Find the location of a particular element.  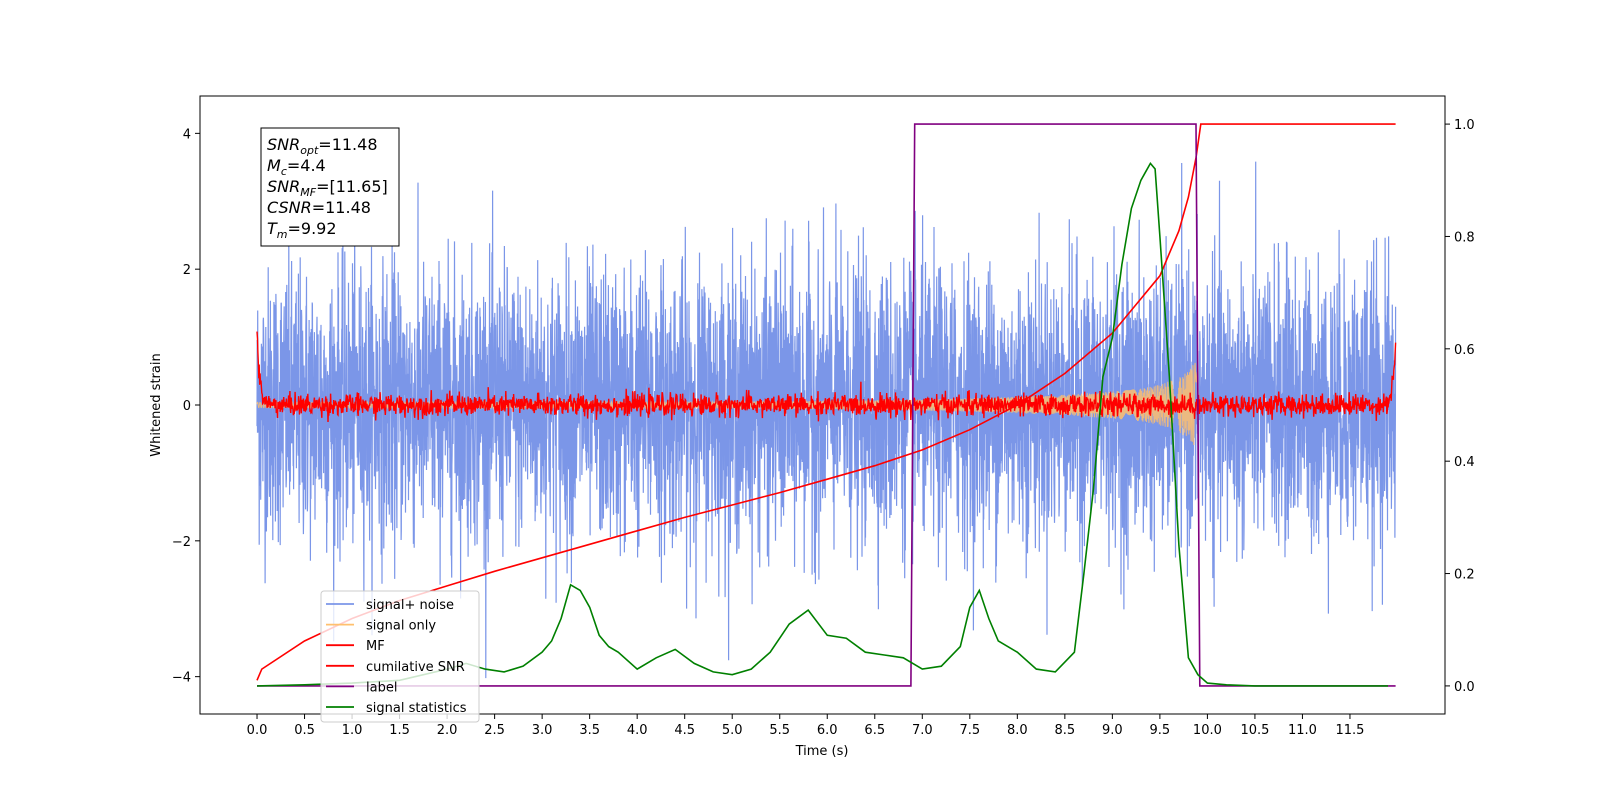

annotation-value: =[11.65] is located at coordinates (352, 186).